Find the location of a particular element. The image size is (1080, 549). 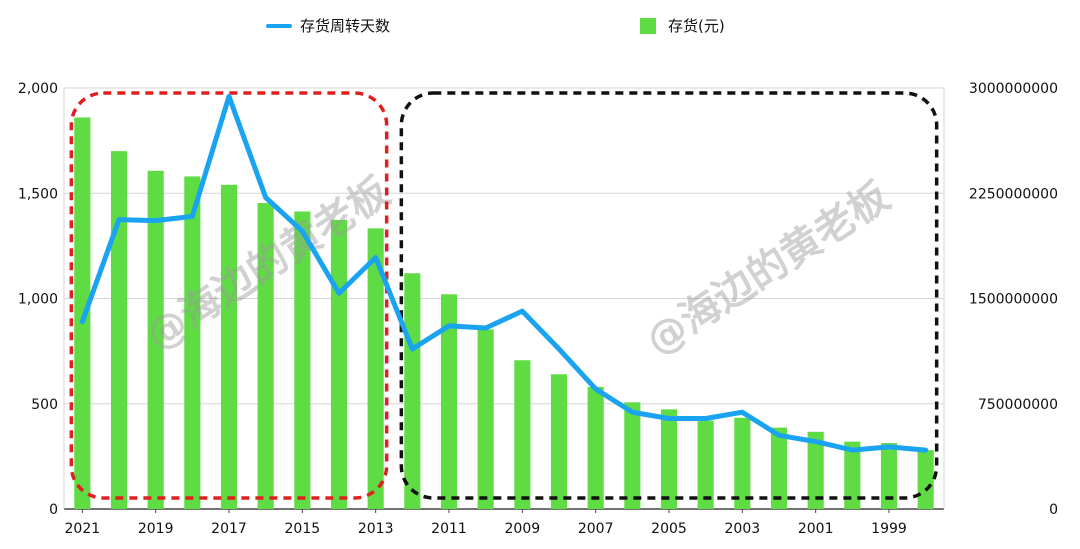

x-axis-tick-label: 1999 is located at coordinates (889, 529).